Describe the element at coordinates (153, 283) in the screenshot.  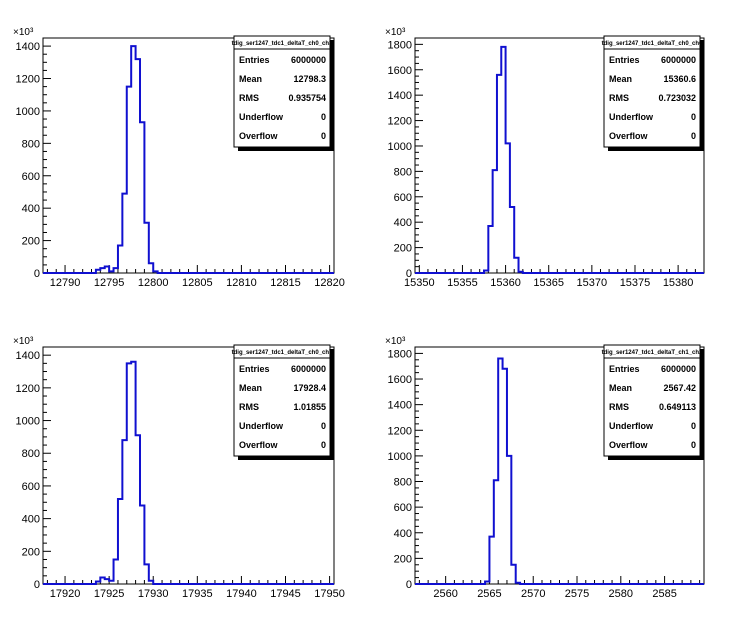
I see `x-tick-label: 12800` at that location.